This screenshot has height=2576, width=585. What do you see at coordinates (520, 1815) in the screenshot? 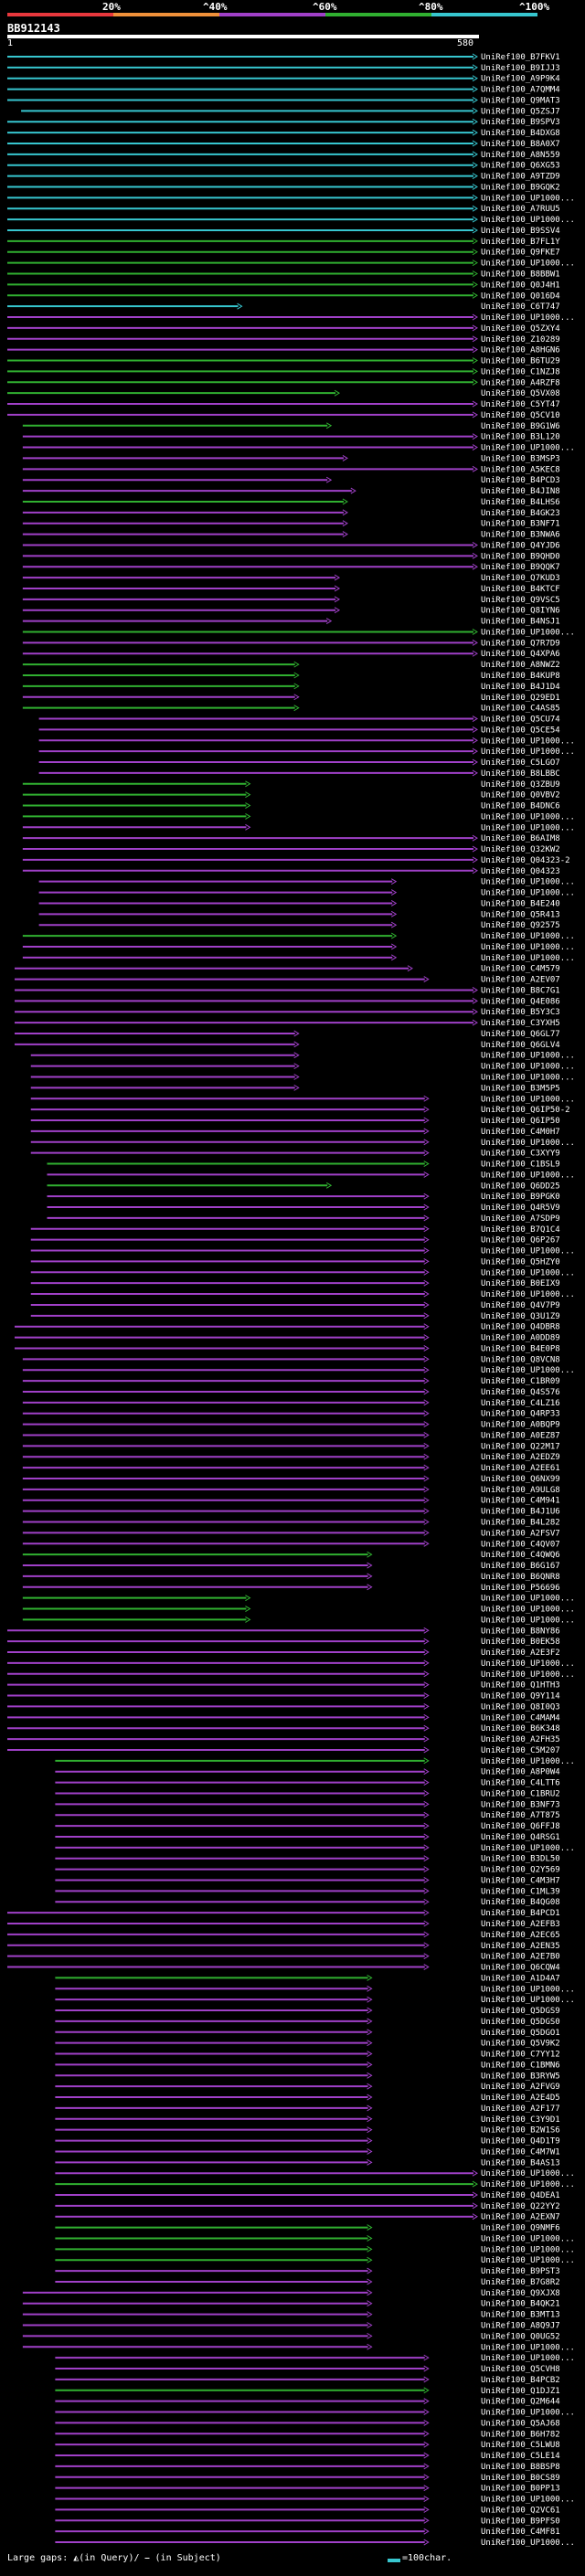
I see `hit-label: UniRef100_A7T875` at bounding box center [520, 1815].